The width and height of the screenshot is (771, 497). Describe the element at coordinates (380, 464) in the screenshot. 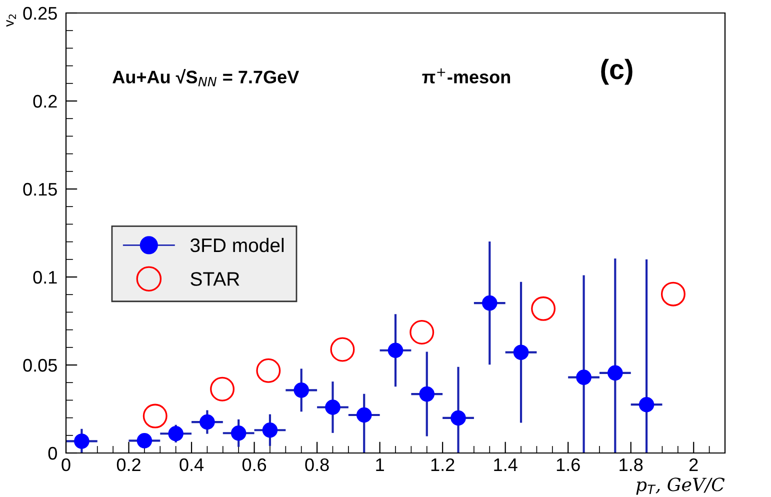

I see `x-tick-label: 1` at that location.